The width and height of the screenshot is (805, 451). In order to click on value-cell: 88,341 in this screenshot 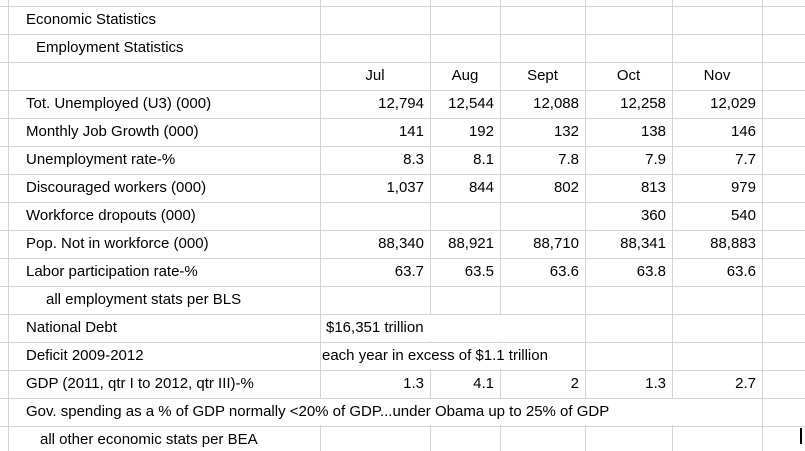, I will do `click(643, 243)`.